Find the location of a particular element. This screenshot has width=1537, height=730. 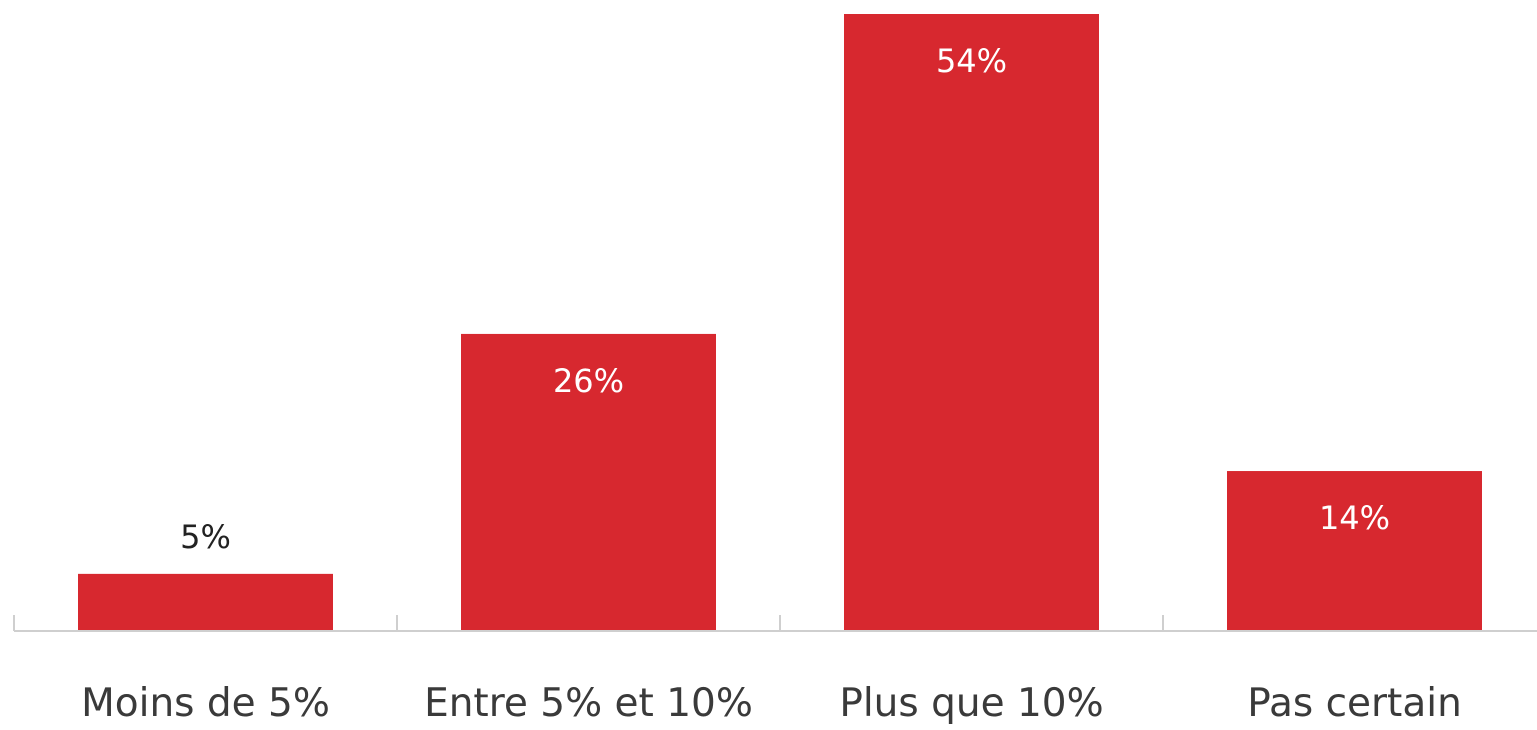

category-label: Moins de 5% is located at coordinates (205, 703).